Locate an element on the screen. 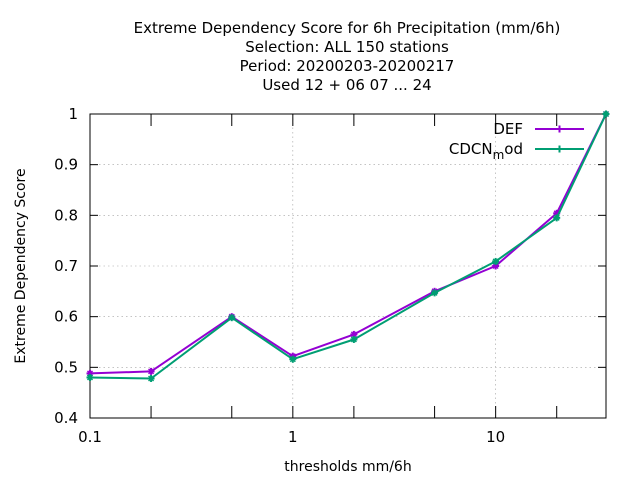 The height and width of the screenshot is (480, 640). chart-title-line: Selection: ALL 150 stations is located at coordinates (347, 47).